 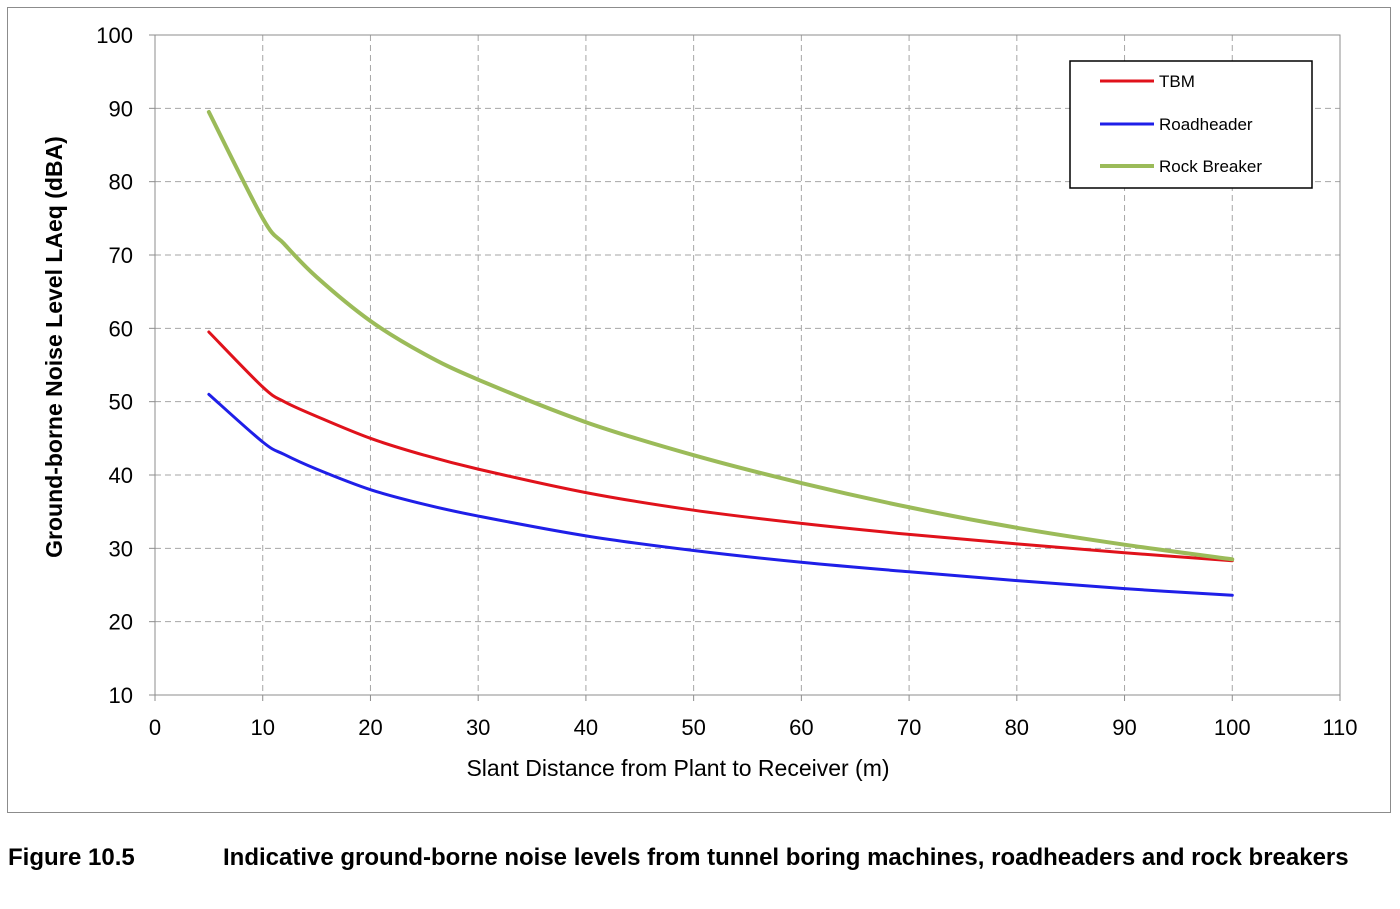 I want to click on legend-label-rock-breaker: Rock Breaker, so click(x=1210, y=166).